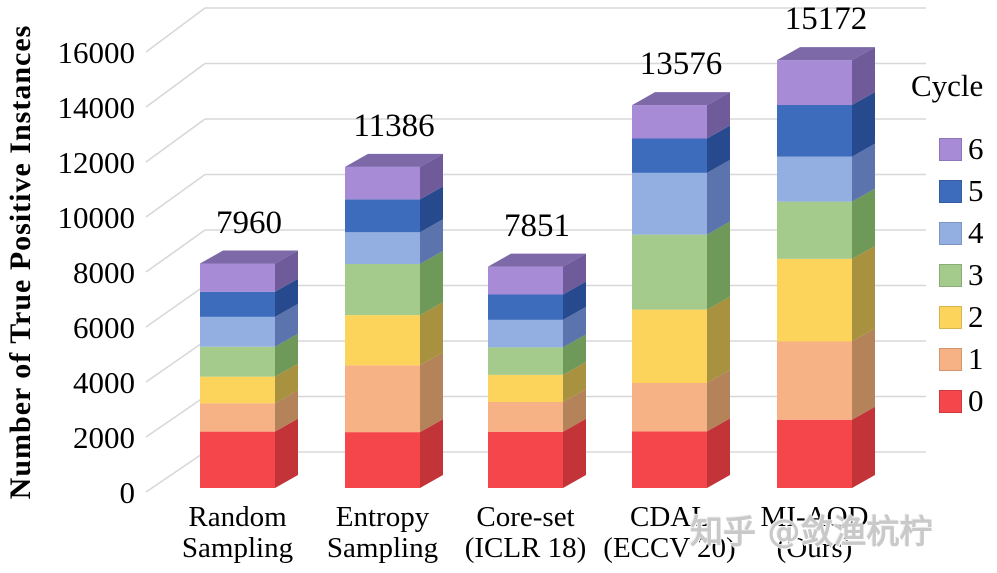 Image resolution: width=997 pixels, height=573 pixels. I want to click on bar-total-label: 7960, so click(249, 222).